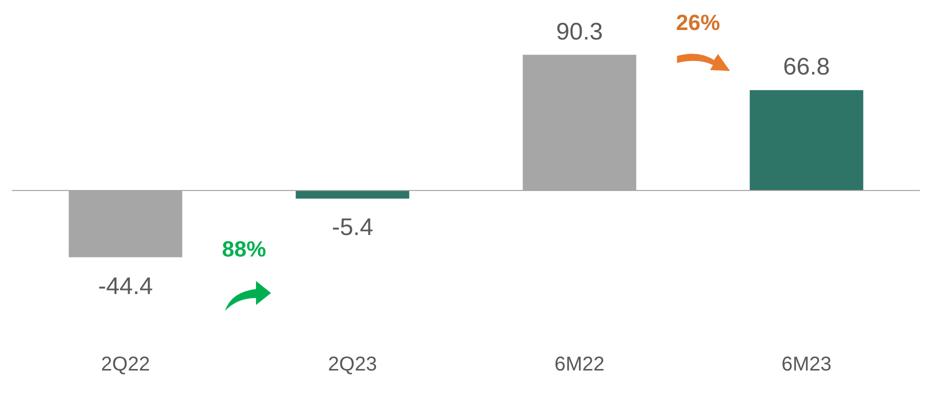 This screenshot has height=403, width=930. Describe the element at coordinates (806, 365) in the screenshot. I see `x-tick-label: 6M23` at that location.